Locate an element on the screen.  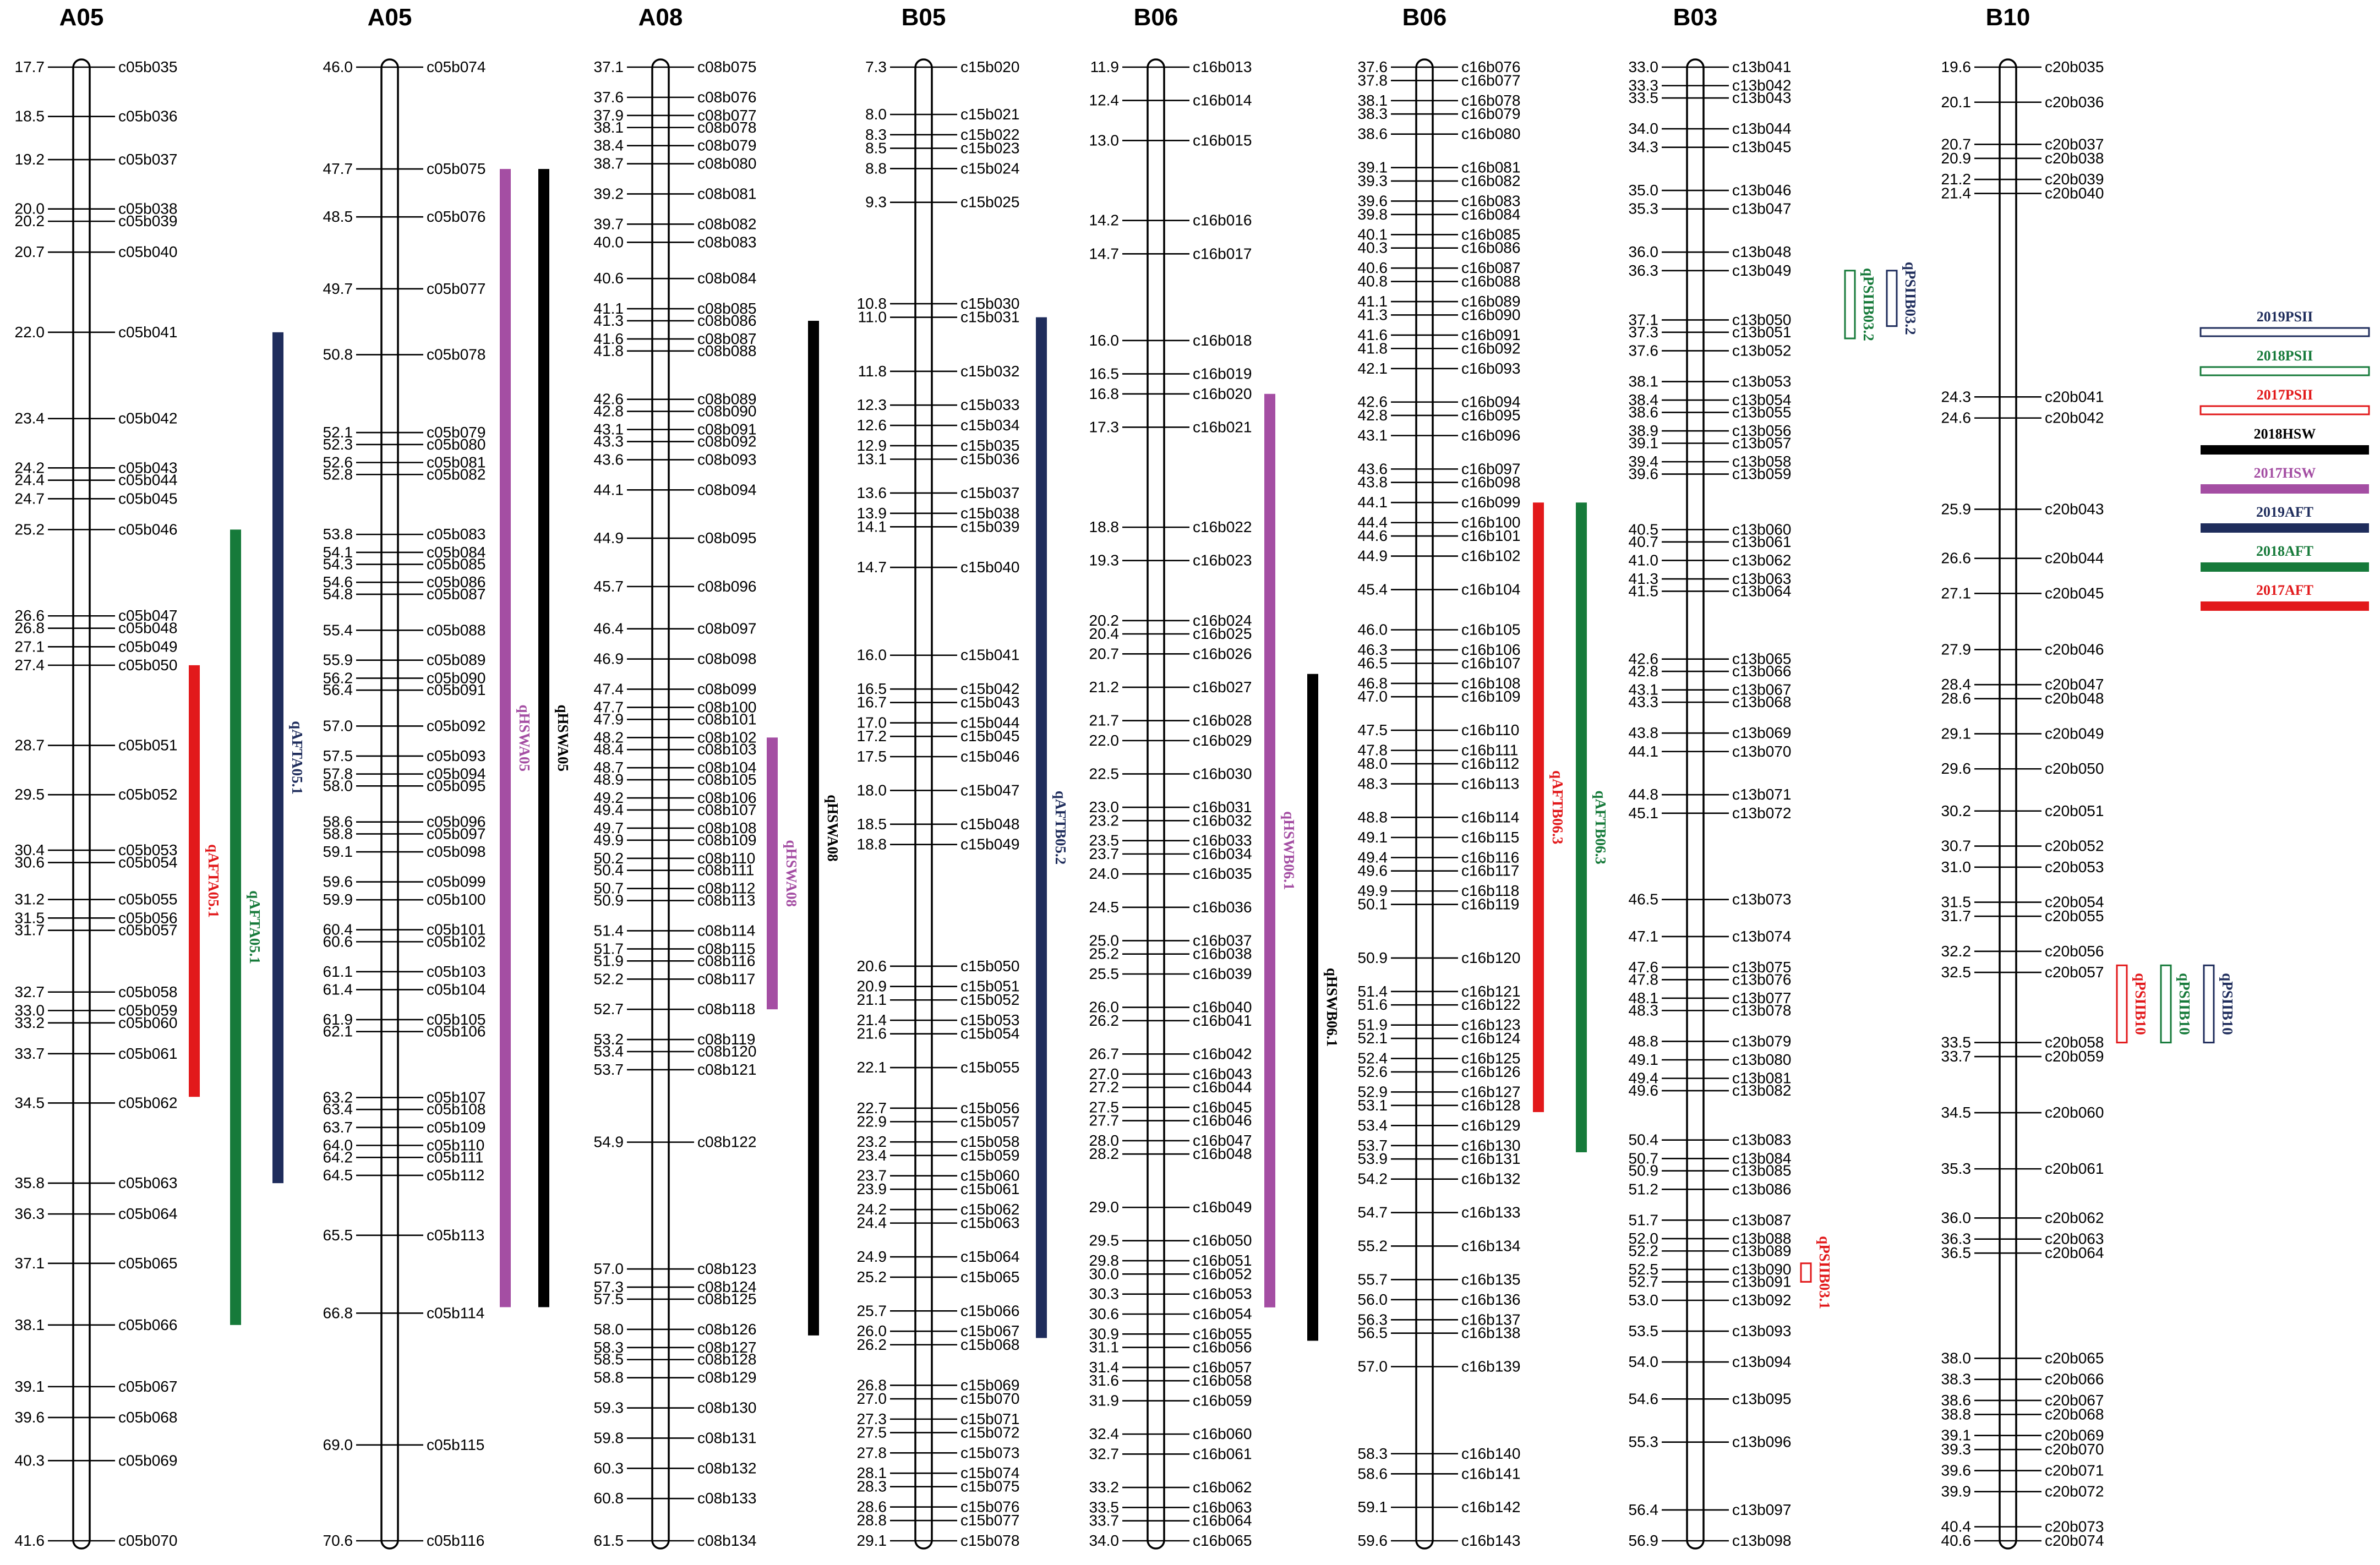
marker-name: c05b100 is located at coordinates (456, 900).